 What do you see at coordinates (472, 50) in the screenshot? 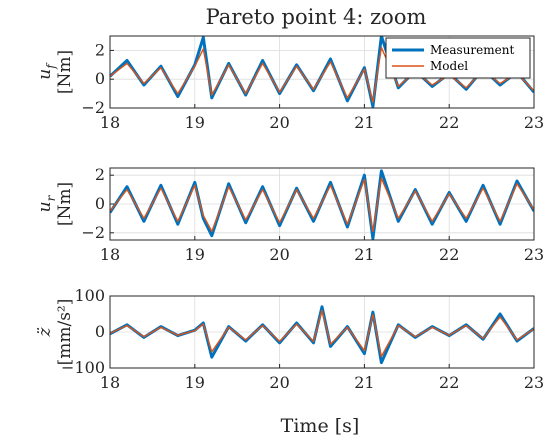
I see `legend-entry: Measurement` at bounding box center [472, 50].